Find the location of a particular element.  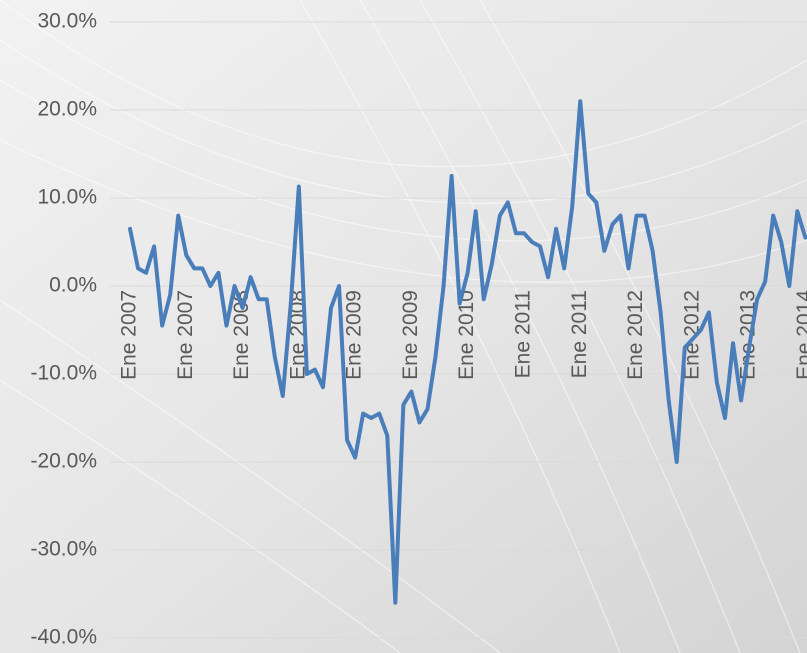

x-tick-label: Ene 2008 is located at coordinates (241, 335).